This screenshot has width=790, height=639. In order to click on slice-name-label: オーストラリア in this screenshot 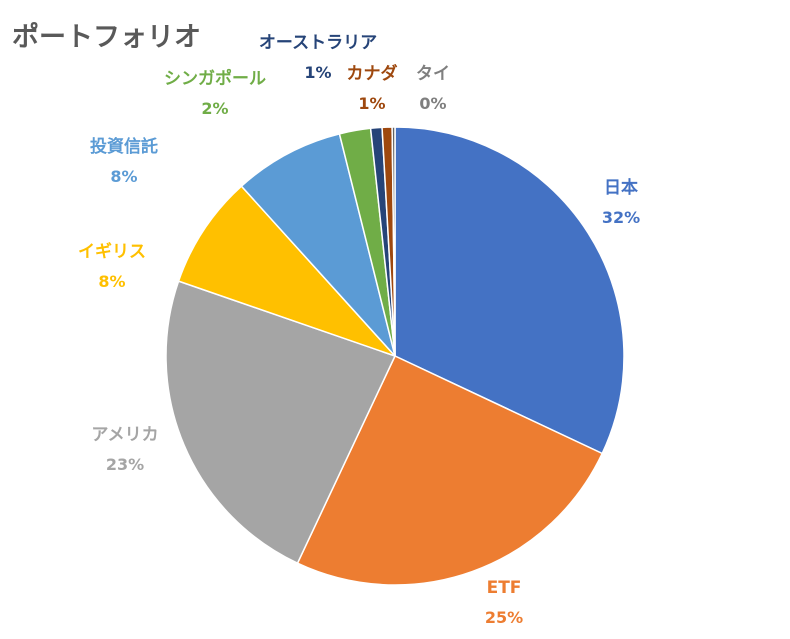, I will do `click(318, 43)`.